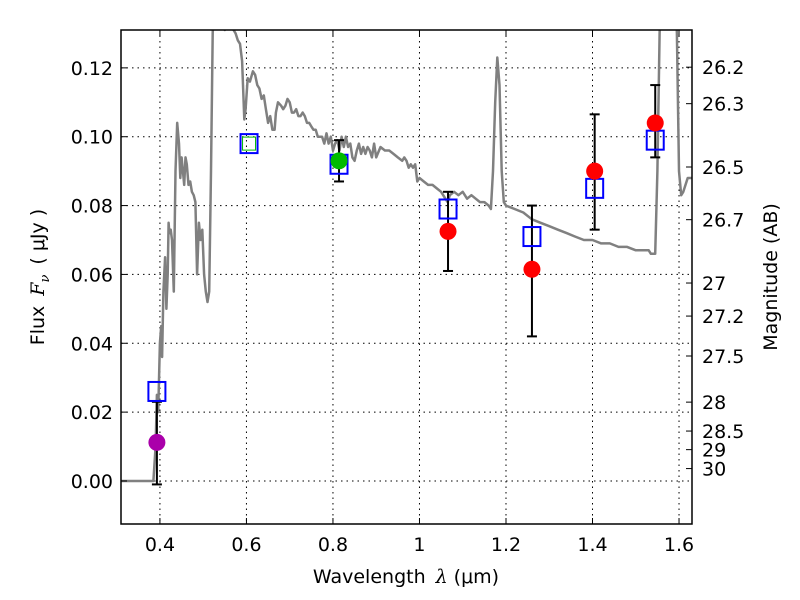 The height and width of the screenshot is (600, 800). Describe the element at coordinates (92, 482) in the screenshot. I see `y-tick-label: 0.00` at that location.